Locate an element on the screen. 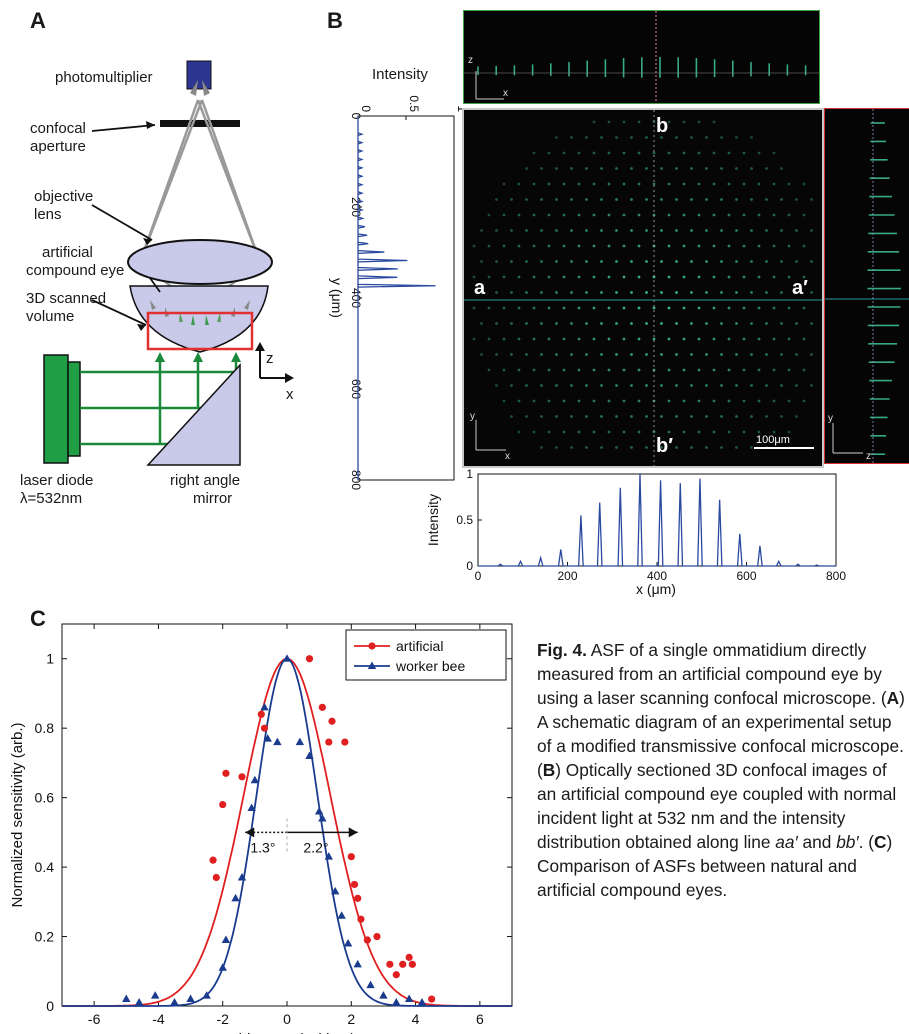  chart-x-tick-label: 2 is located at coordinates (351, 1019).